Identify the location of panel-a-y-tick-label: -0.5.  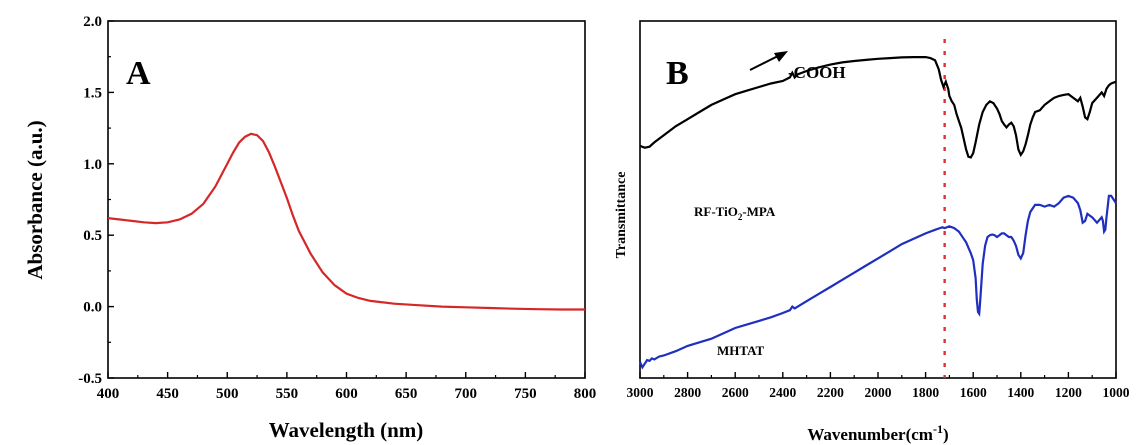
(90, 379).